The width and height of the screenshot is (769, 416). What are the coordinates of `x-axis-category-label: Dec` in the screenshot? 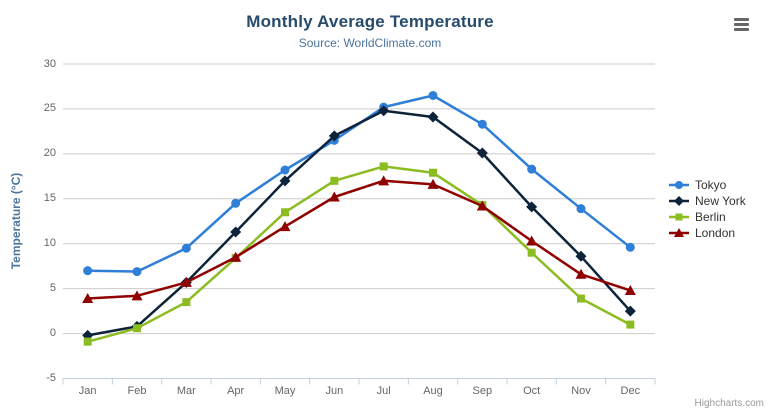 It's located at (630, 391).